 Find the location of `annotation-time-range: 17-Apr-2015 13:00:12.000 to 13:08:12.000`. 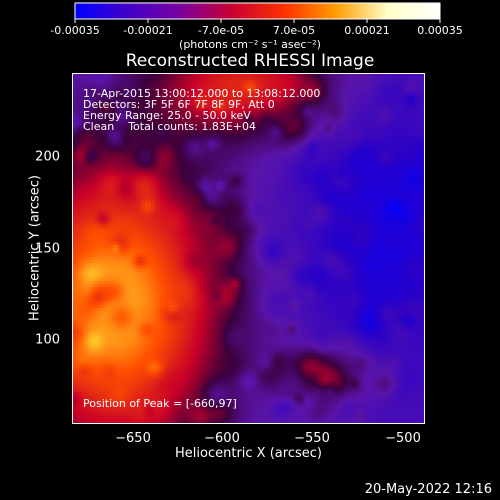

annotation-time-range: 17-Apr-2015 13:00:12.000 to 13:08:12.000 is located at coordinates (202, 93).